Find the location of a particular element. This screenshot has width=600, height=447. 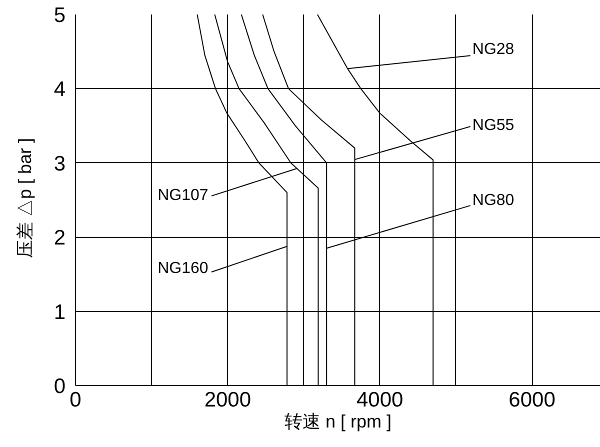

text: NG107 is located at coordinates (183, 195).